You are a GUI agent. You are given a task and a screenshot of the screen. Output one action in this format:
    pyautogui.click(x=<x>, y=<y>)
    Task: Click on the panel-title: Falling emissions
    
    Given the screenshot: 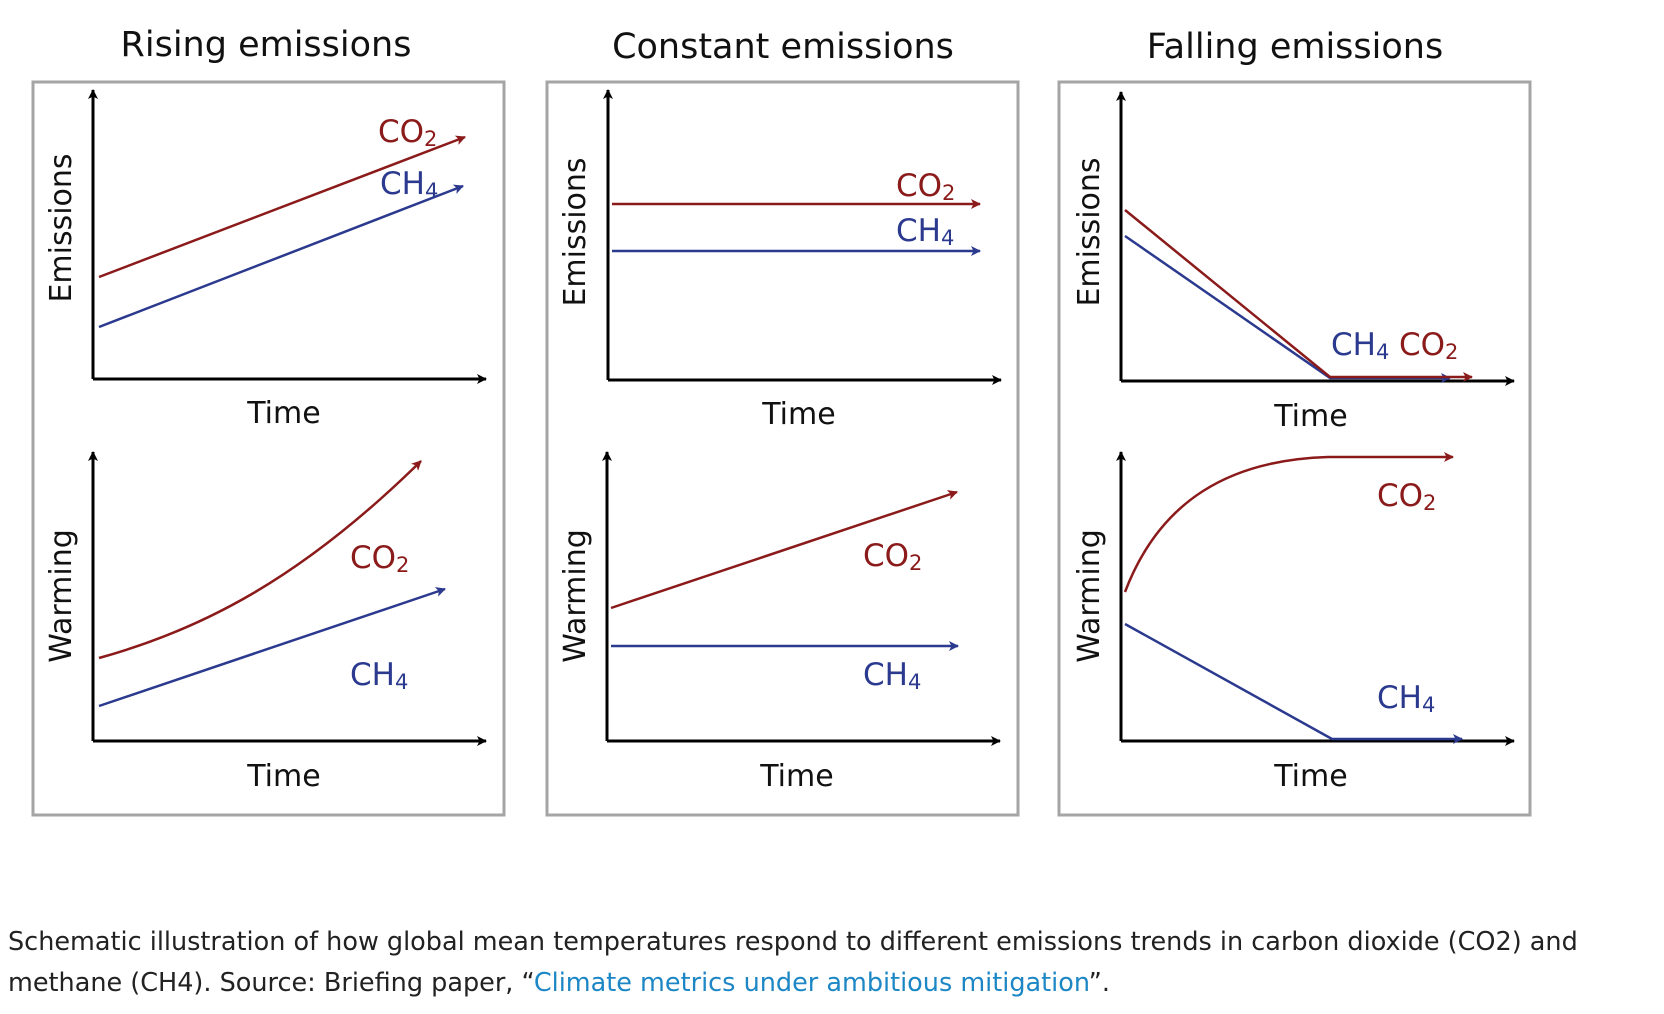 What is the action you would take?
    pyautogui.click(x=1295, y=47)
    